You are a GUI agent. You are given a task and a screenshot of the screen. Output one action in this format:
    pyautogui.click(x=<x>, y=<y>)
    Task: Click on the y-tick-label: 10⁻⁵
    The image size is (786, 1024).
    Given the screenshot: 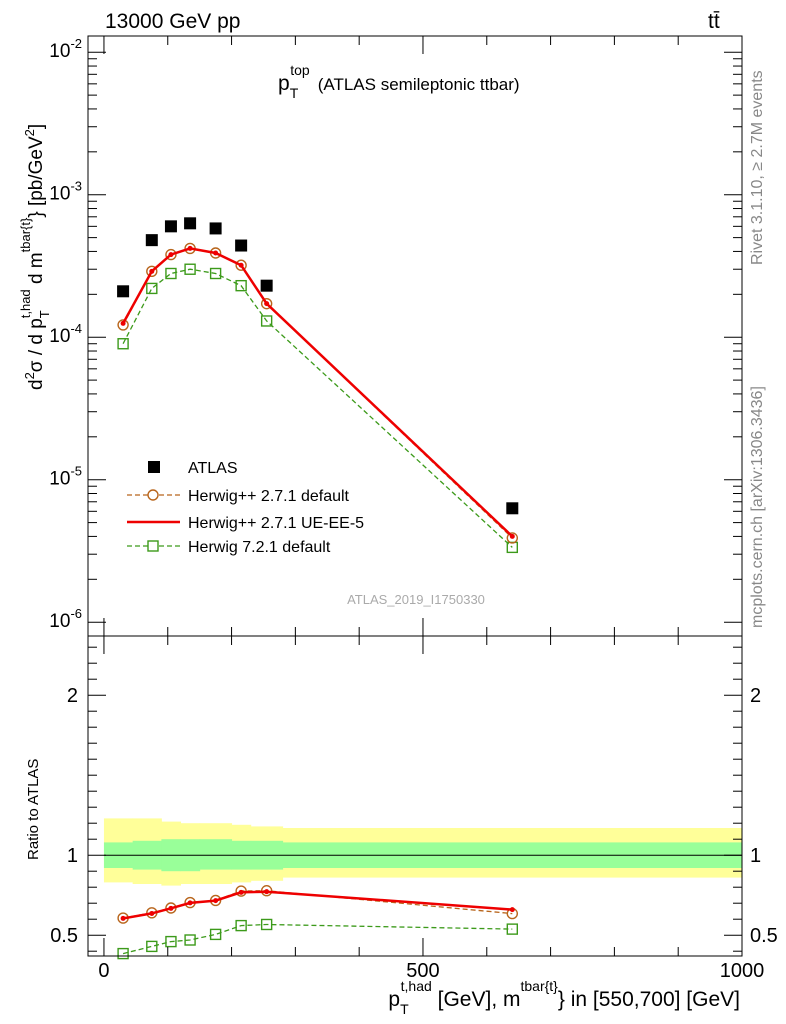 What is the action you would take?
    pyautogui.click(x=65, y=477)
    